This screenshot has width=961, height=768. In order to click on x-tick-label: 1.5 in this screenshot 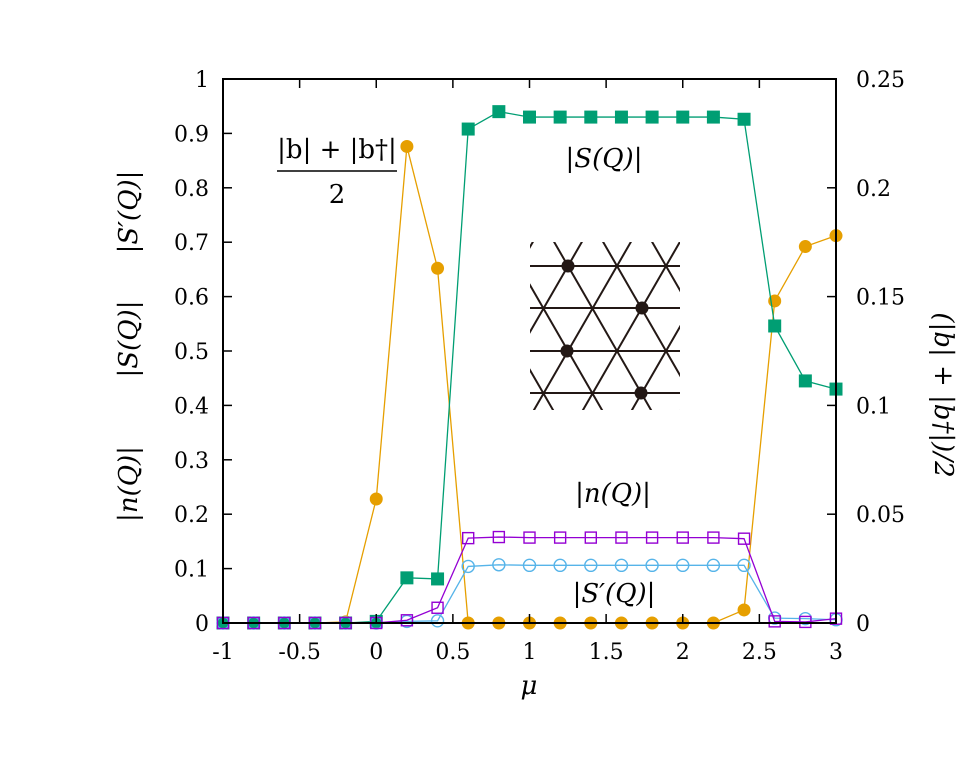, I will do `click(606, 652)`.